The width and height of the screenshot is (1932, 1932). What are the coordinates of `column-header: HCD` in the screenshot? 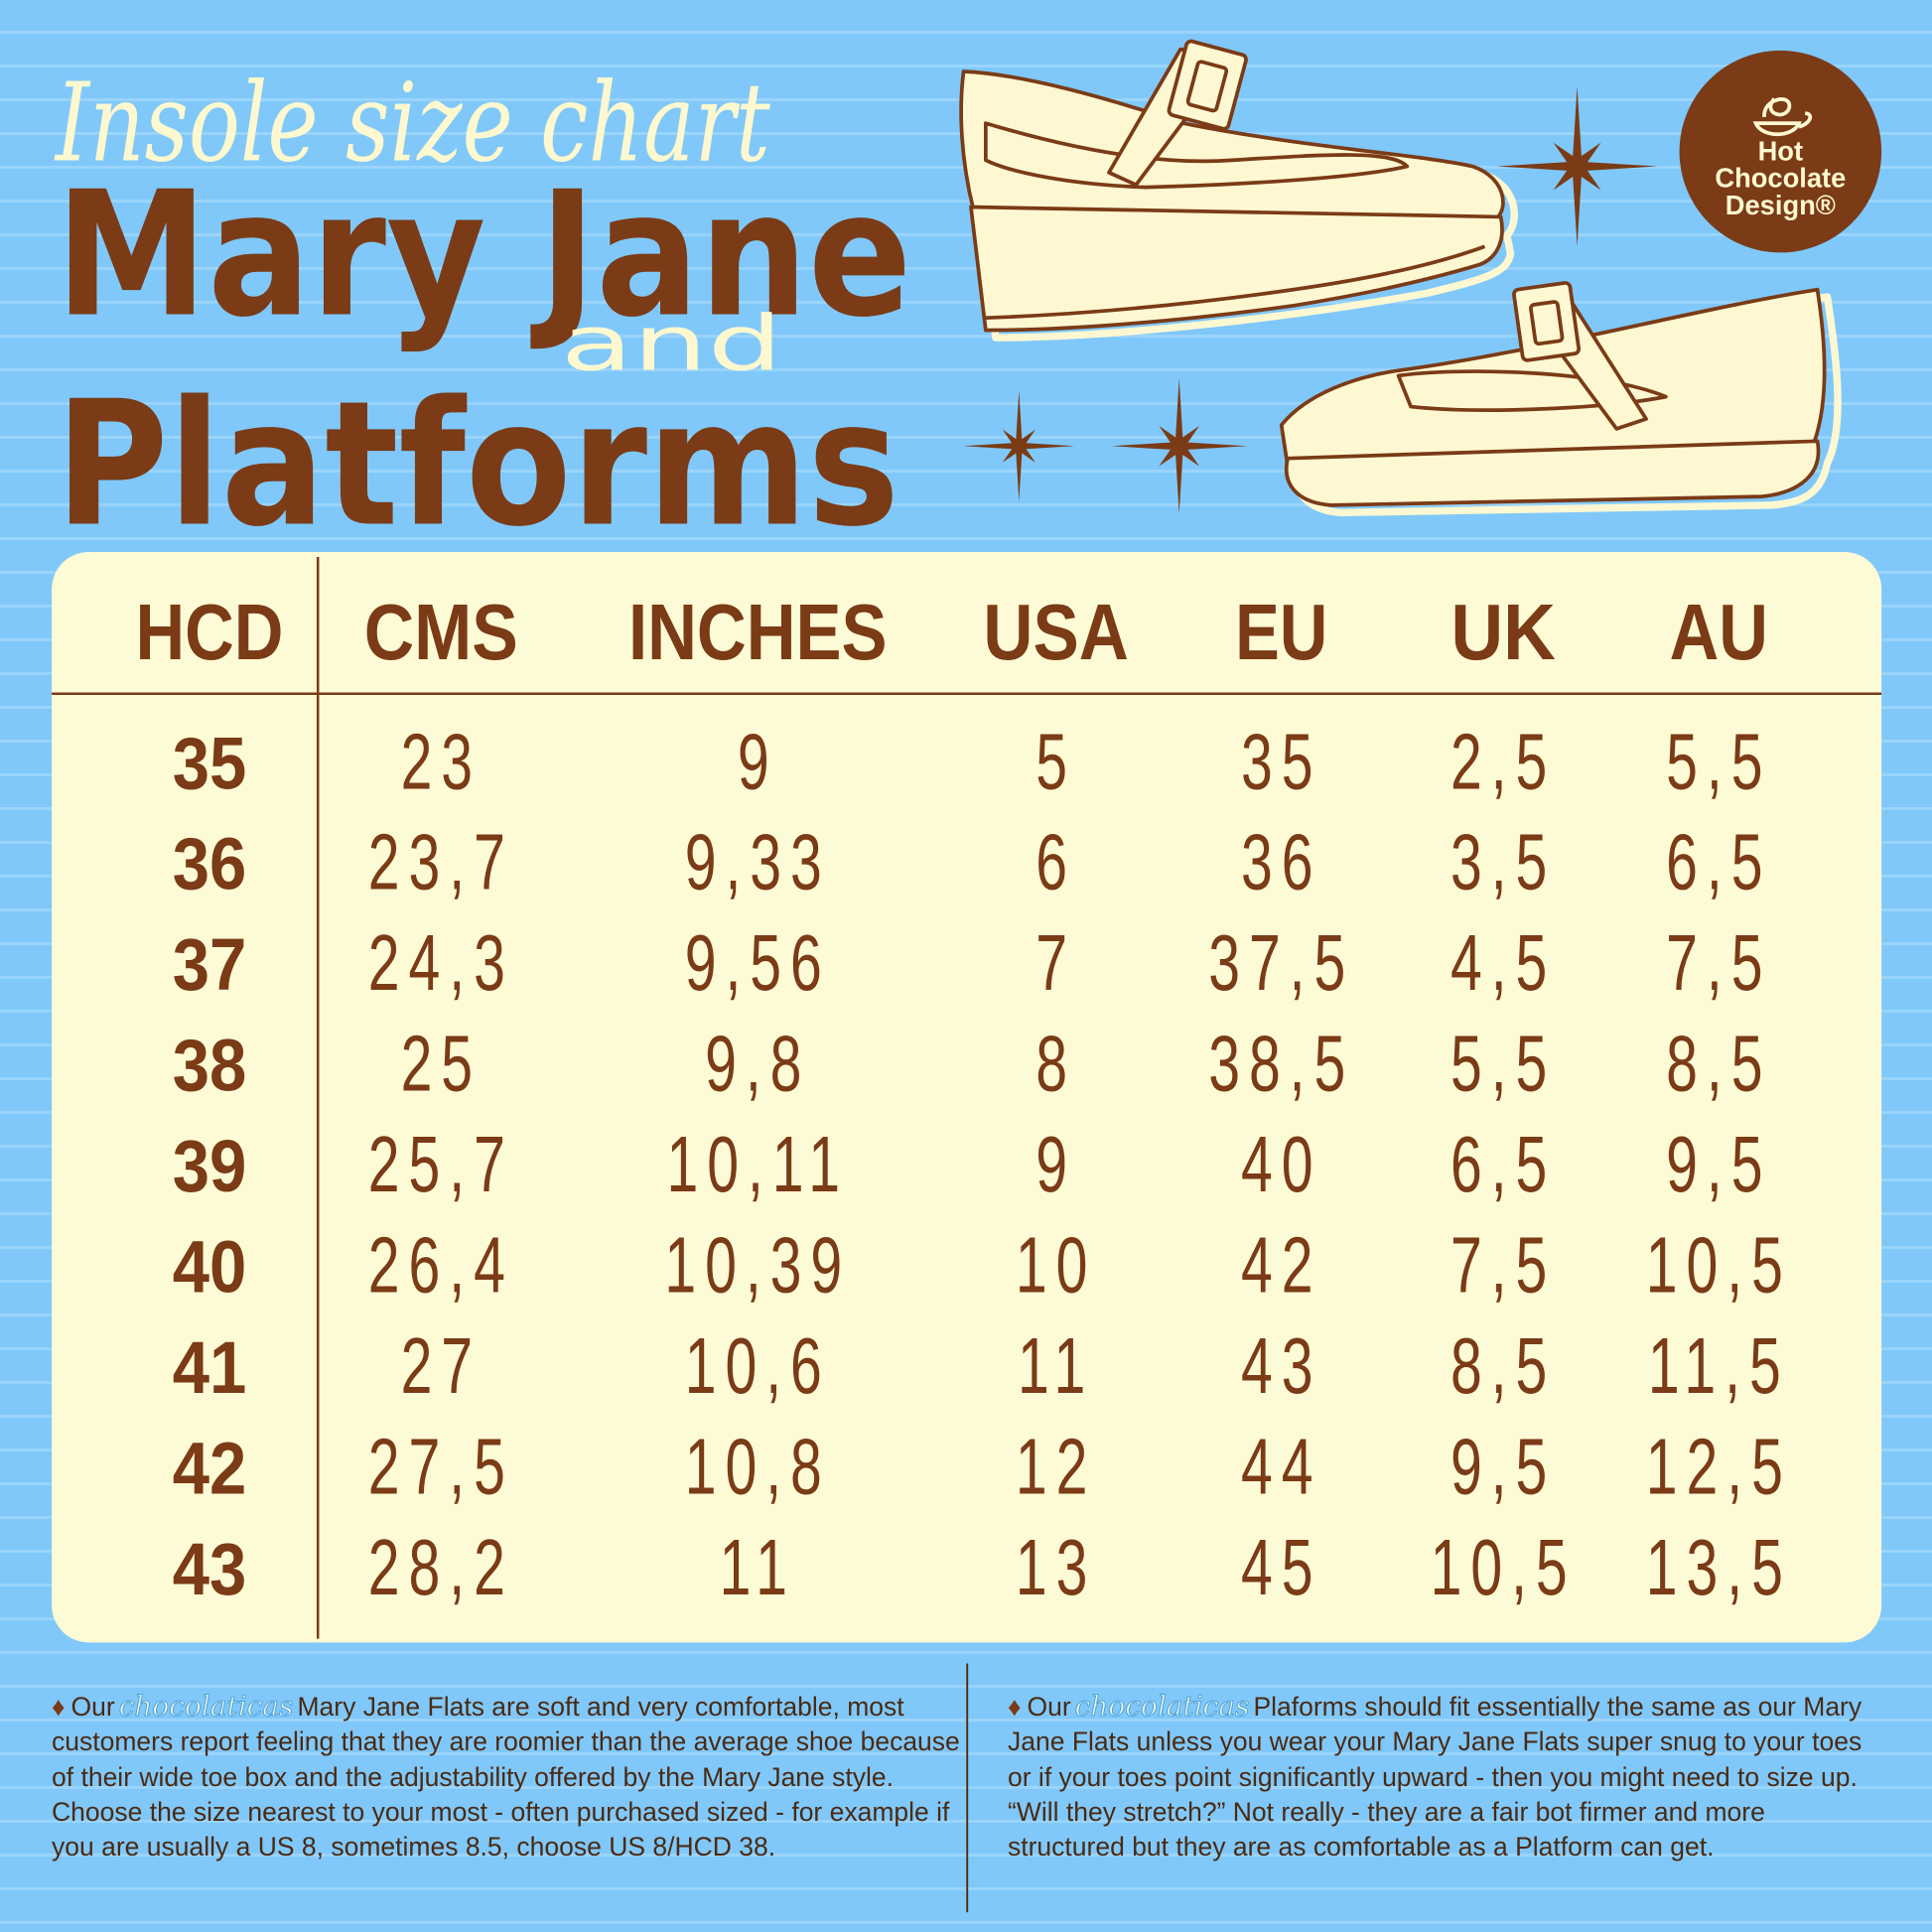 It's located at (210, 632).